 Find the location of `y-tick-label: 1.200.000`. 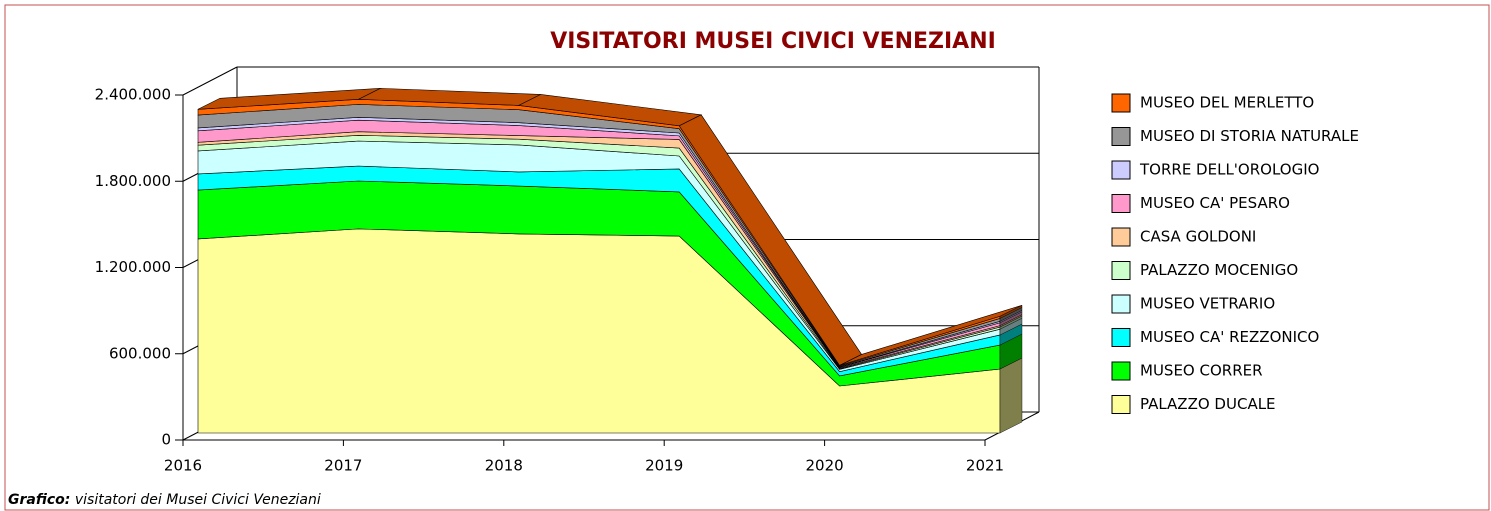

y-tick-label: 1.200.000 is located at coordinates (133, 267).